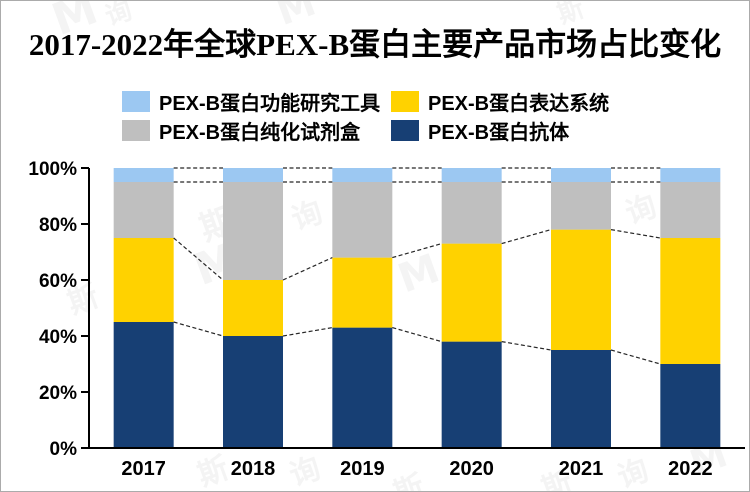 The image size is (750, 492). I want to click on legend-label: PEX-B蛋白功能研究工具, so click(270, 103).